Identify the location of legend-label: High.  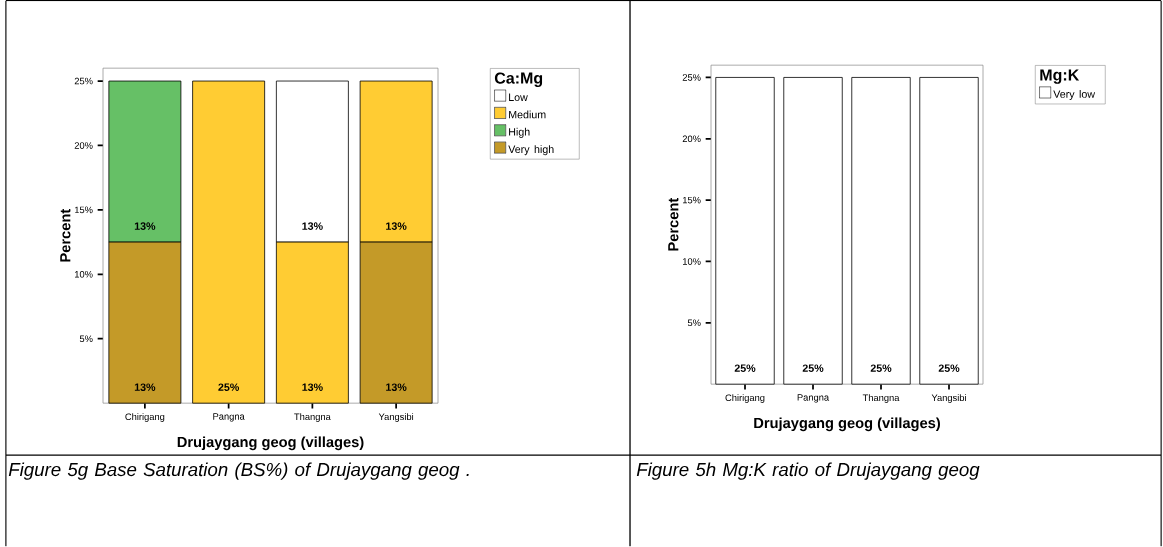
(519, 132).